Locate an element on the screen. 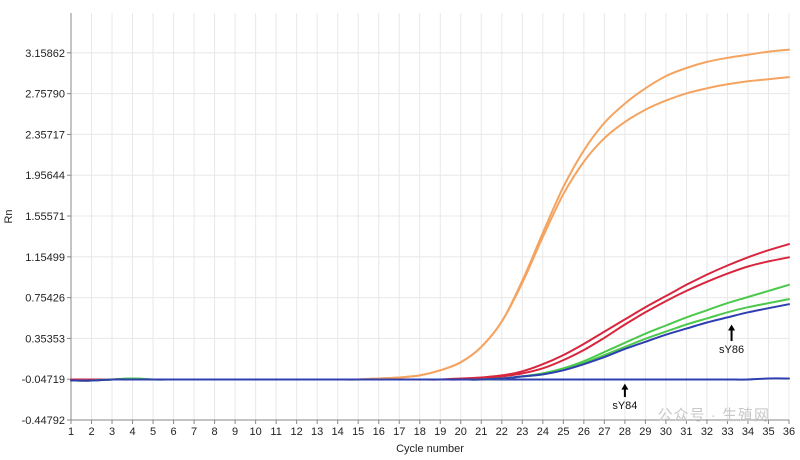  y-tick-label: 1.15499 is located at coordinates (45, 258).